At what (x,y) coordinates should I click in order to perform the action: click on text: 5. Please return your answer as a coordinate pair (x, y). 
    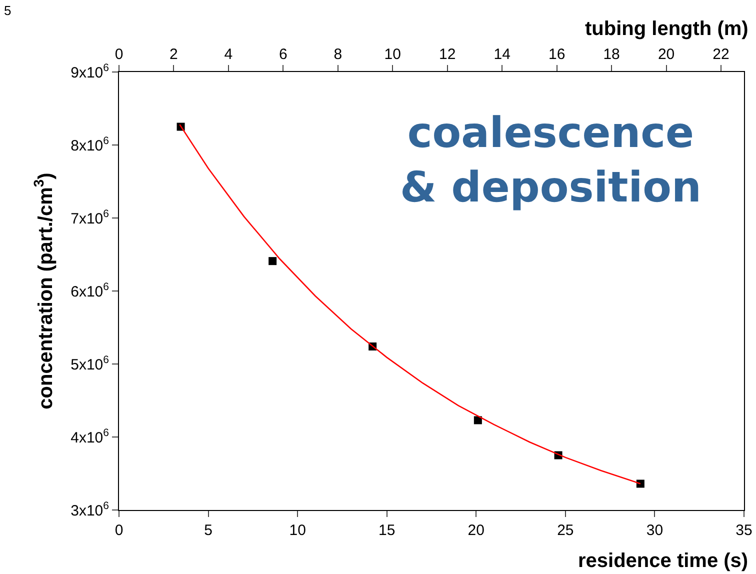
    Looking at the image, I should click on (8, 10).